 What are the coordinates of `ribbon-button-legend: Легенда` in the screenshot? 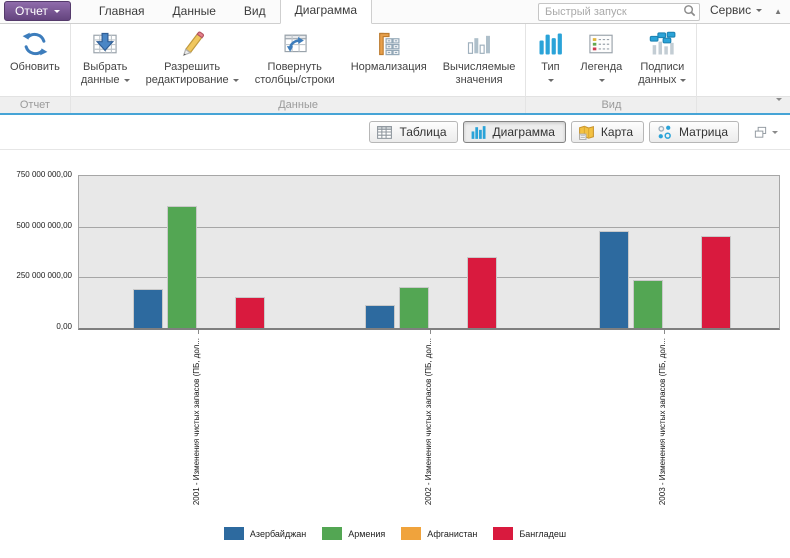 It's located at (601, 61).